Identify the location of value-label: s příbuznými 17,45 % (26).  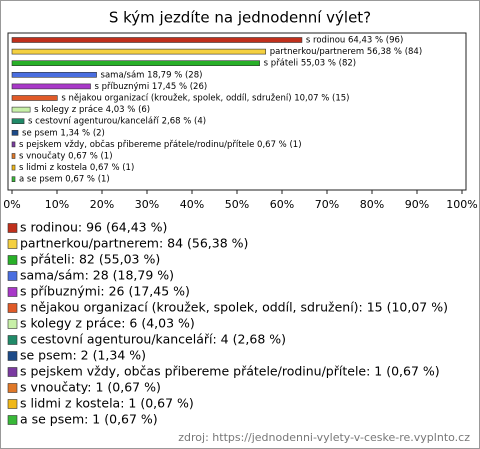
(151, 87).